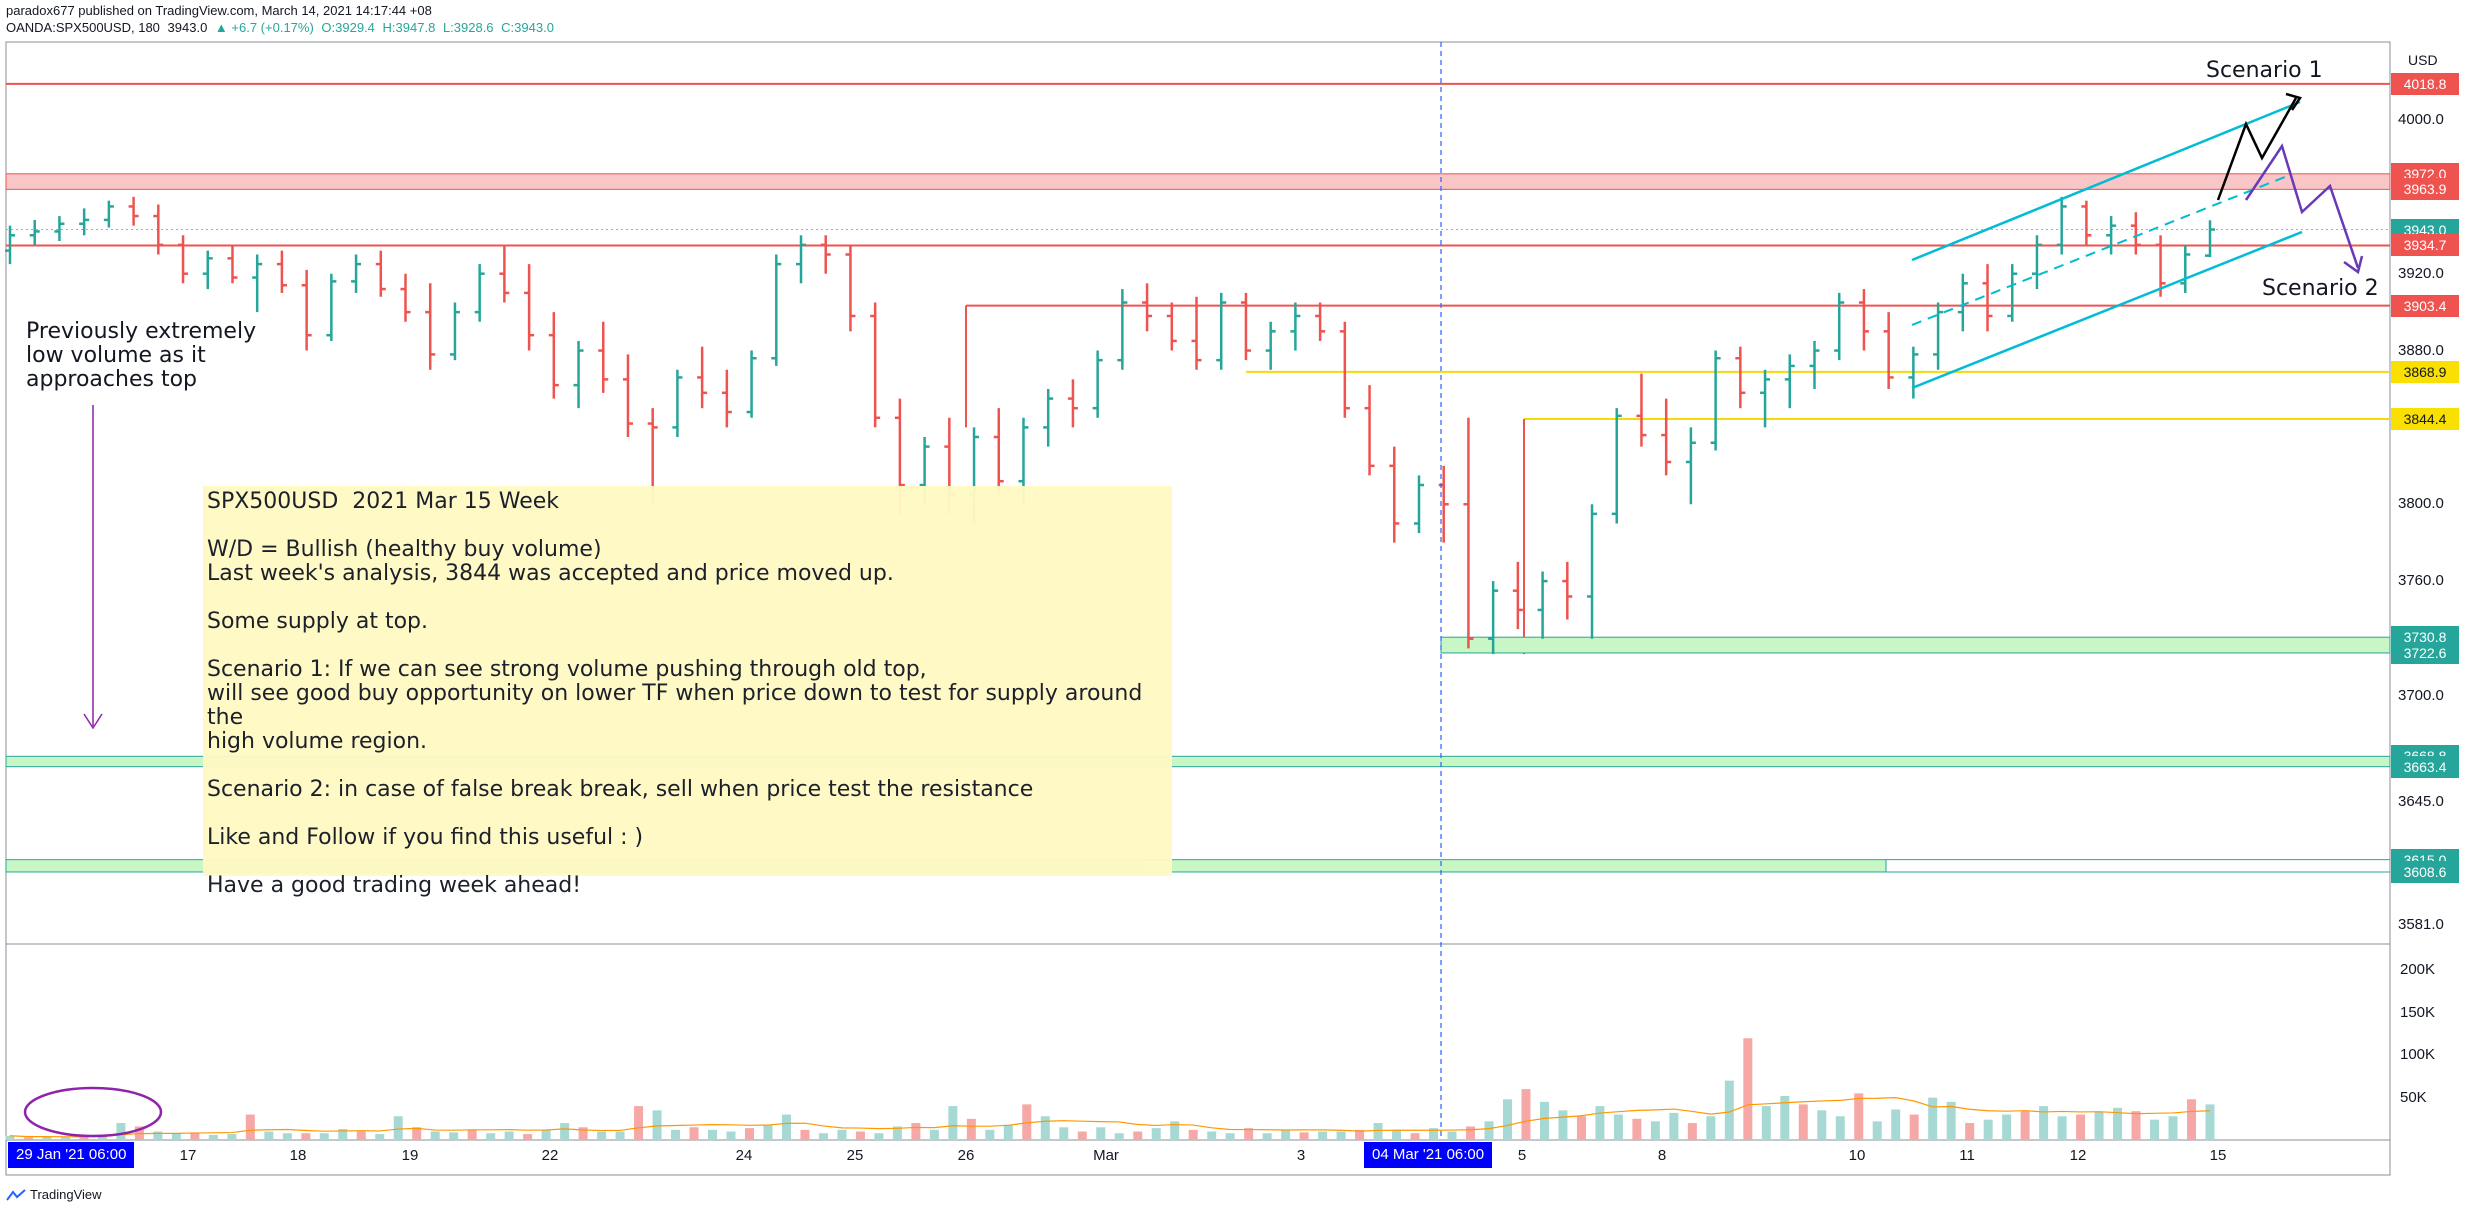 Image resolution: width=2468 pixels, height=1214 pixels. Describe the element at coordinates (2425, 83) in the screenshot. I see `price-level-tag: 4018.8` at that location.